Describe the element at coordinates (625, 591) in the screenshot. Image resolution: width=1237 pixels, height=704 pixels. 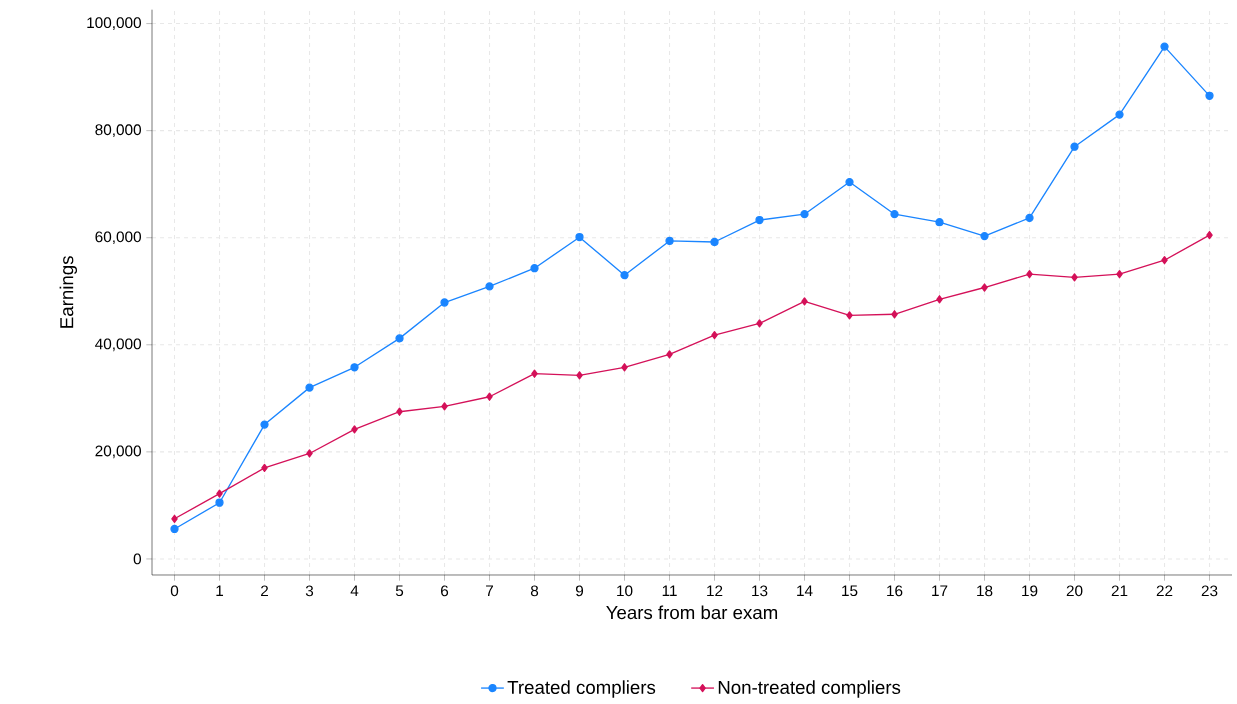
I see `x-tick-label: 10` at that location.